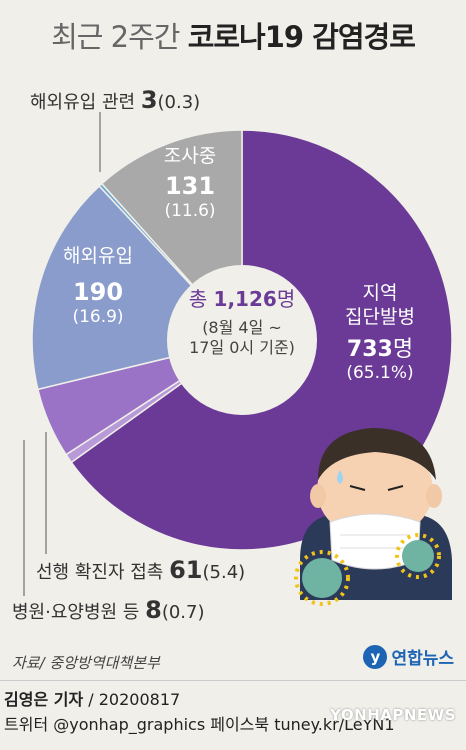 The height and width of the screenshot is (750, 466). Describe the element at coordinates (242, 327) in the screenshot. I see `period-line-1: (8월 4일 ~` at that location.